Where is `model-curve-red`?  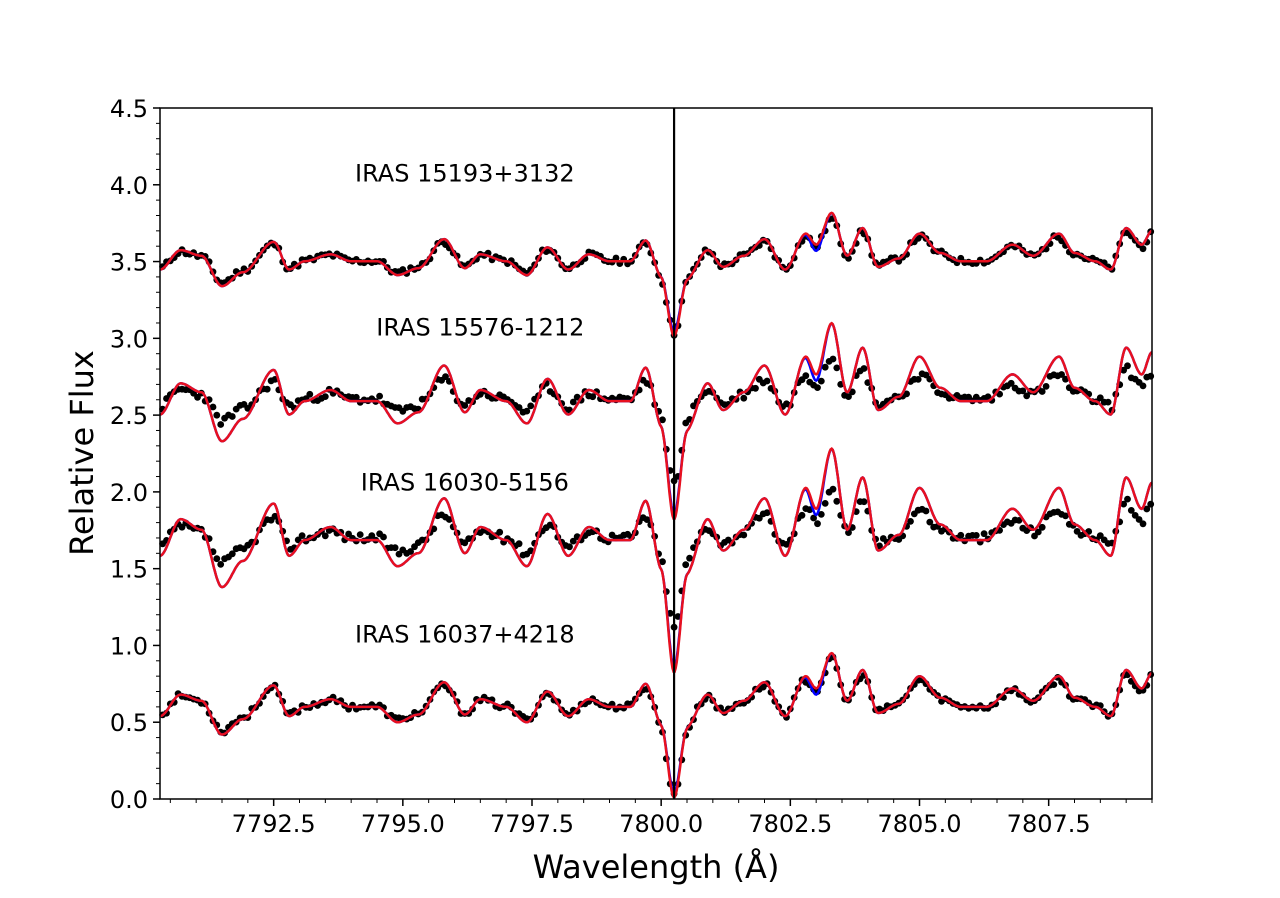
model-curve-red is located at coordinates (656, 274).